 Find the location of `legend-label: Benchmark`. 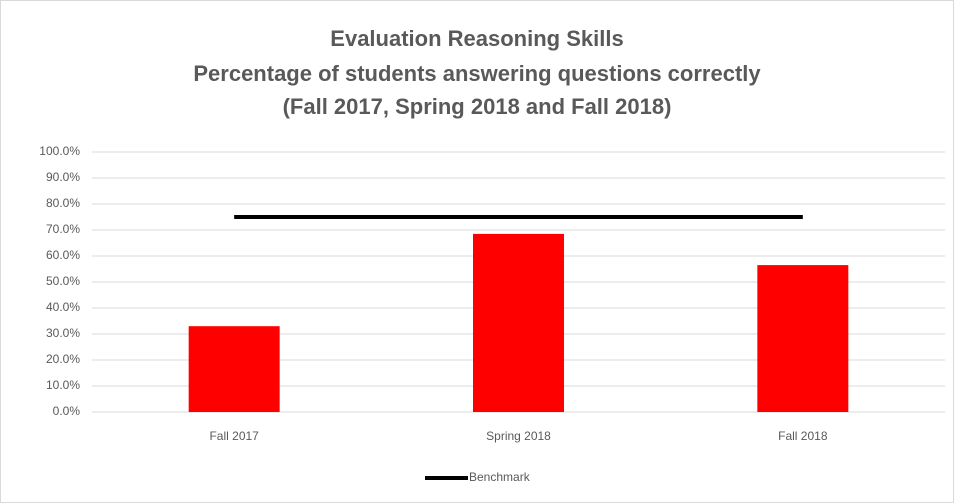

legend-label: Benchmark is located at coordinates (500, 477).